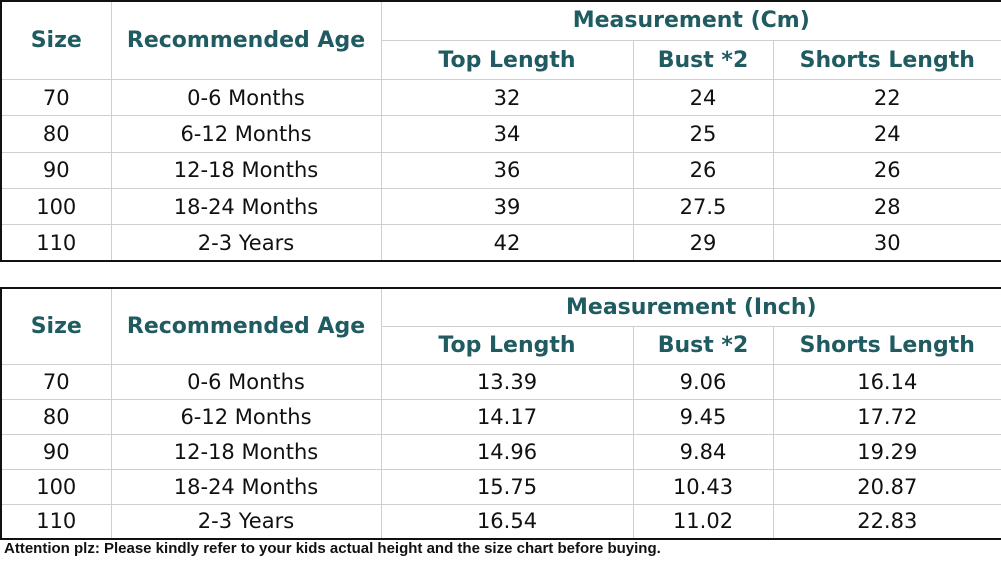 The width and height of the screenshot is (1001, 563). I want to click on cell: 20.87, so click(886, 486).